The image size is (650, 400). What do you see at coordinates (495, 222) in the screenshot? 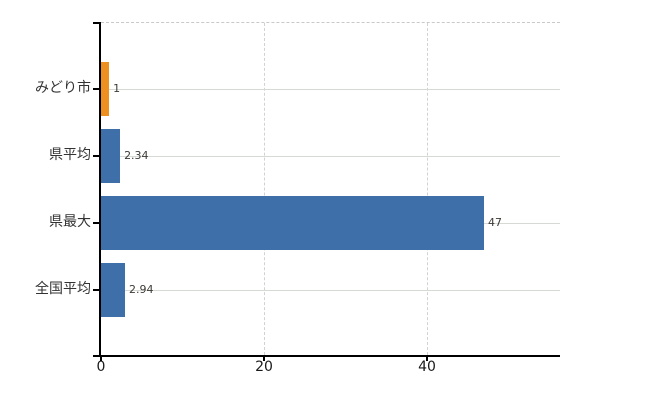
I see `bar-value-label: 47` at bounding box center [495, 222].